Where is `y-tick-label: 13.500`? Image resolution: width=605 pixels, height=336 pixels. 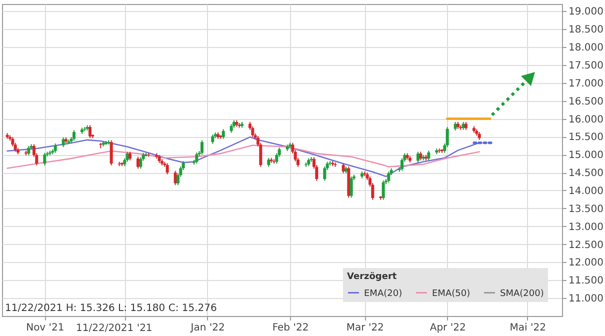
y-tick-label: 13.500 is located at coordinates (586, 209).